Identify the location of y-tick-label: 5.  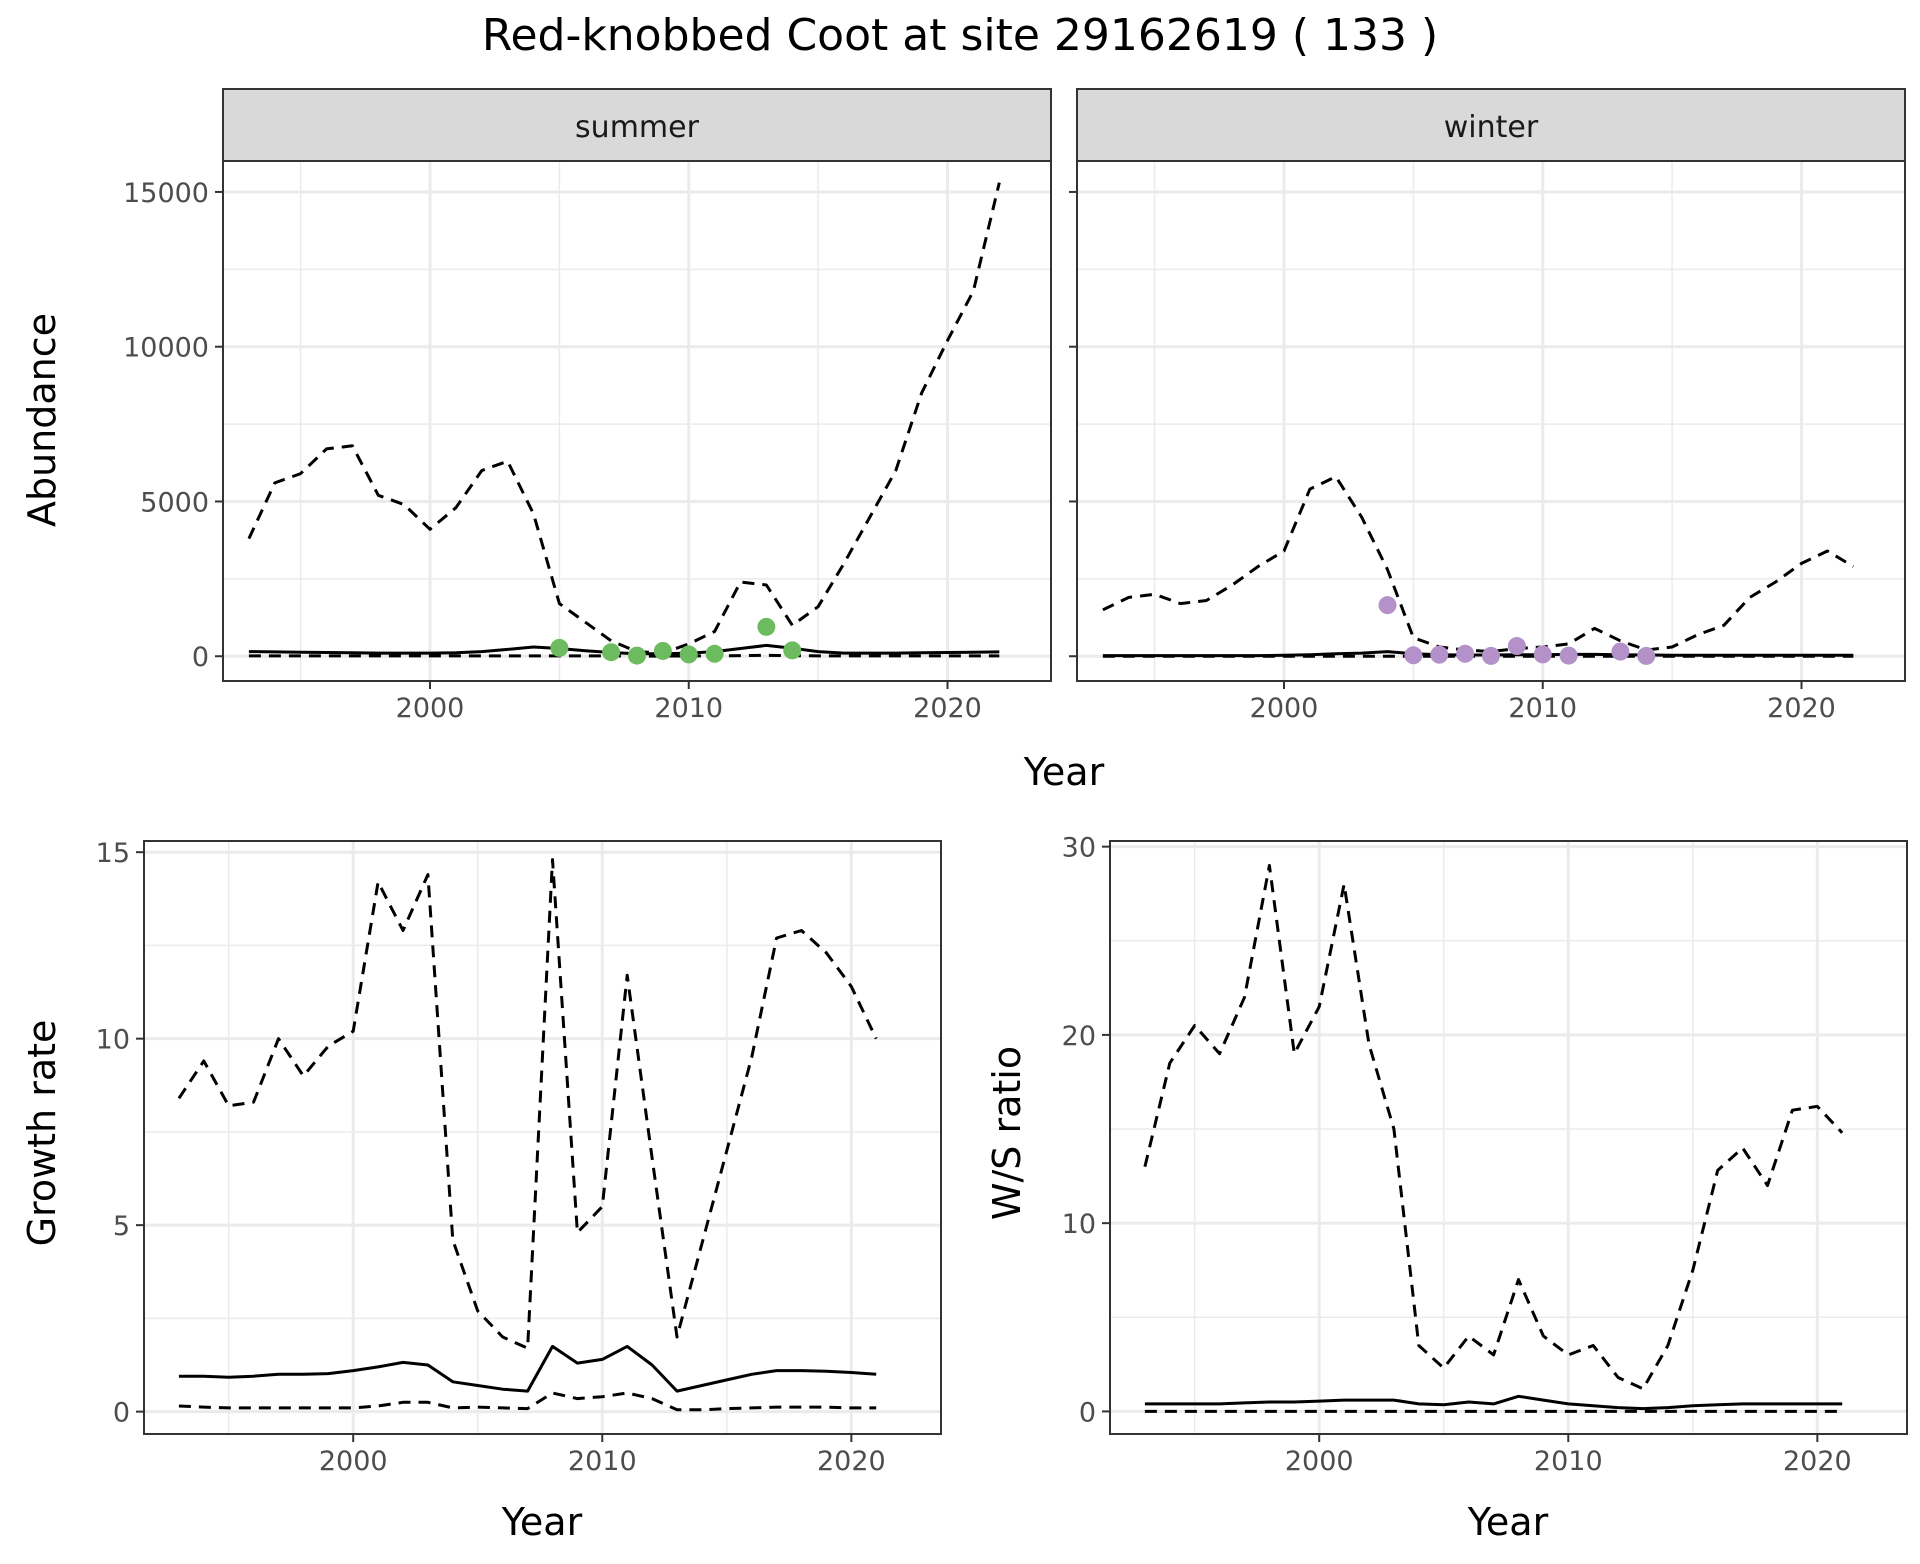
(121, 1226).